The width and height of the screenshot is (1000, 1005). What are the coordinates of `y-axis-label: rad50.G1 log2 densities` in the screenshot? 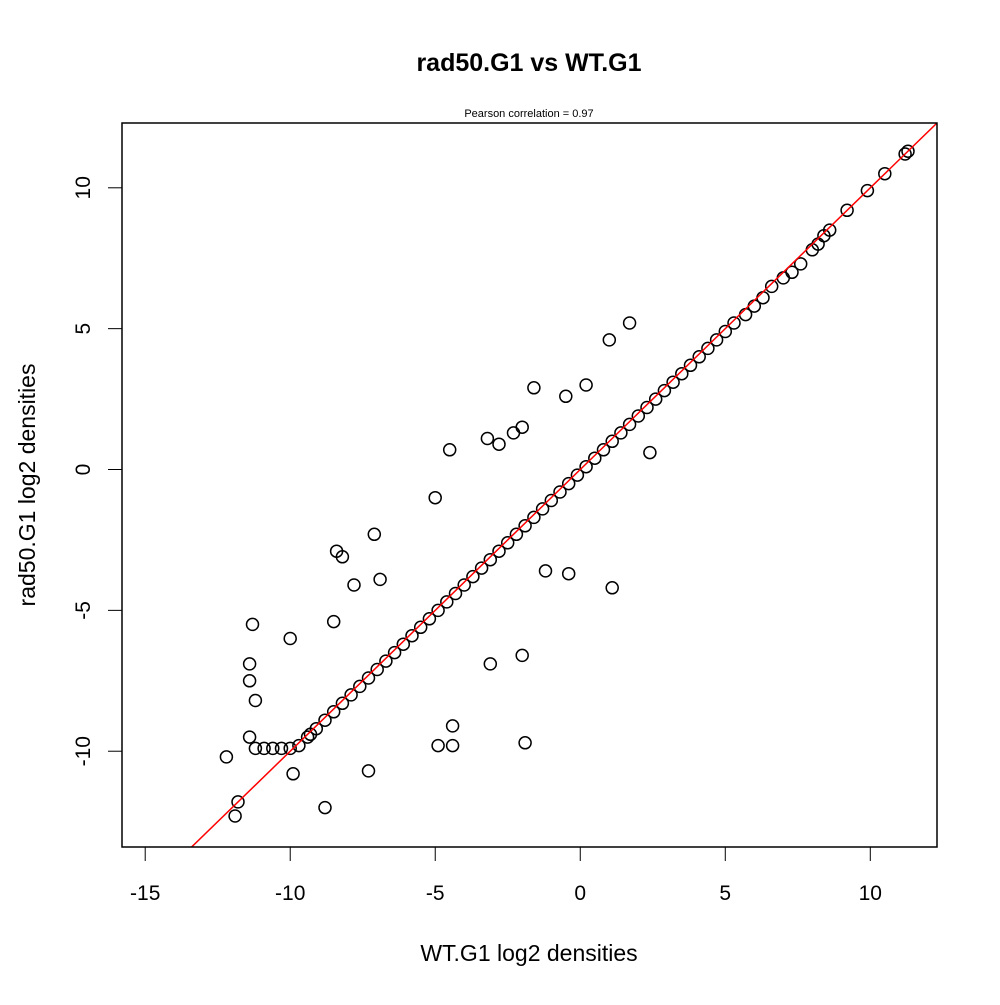 It's located at (27, 485).